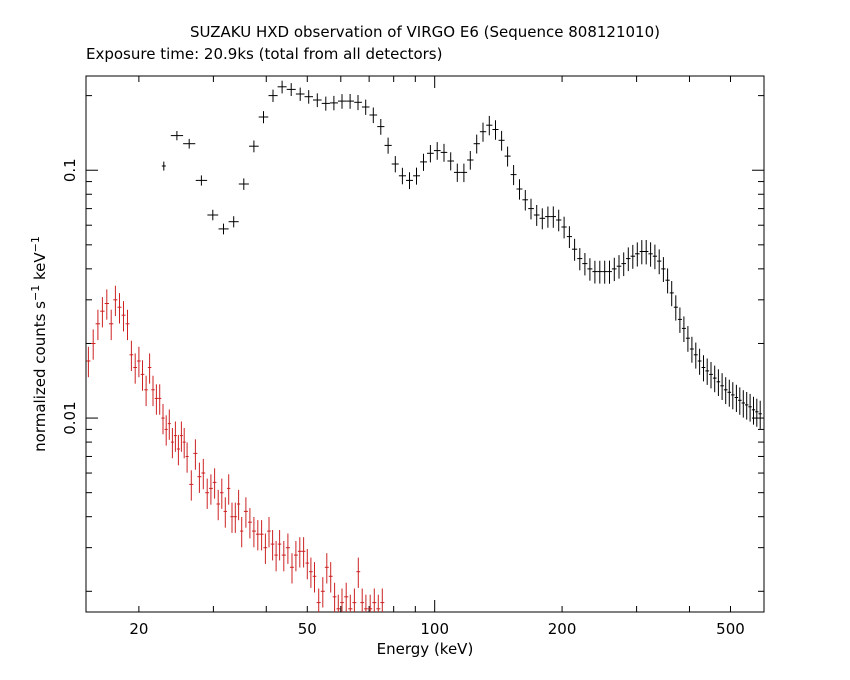 The width and height of the screenshot is (850, 680). I want to click on x-tick-label: 200, so click(562, 629).